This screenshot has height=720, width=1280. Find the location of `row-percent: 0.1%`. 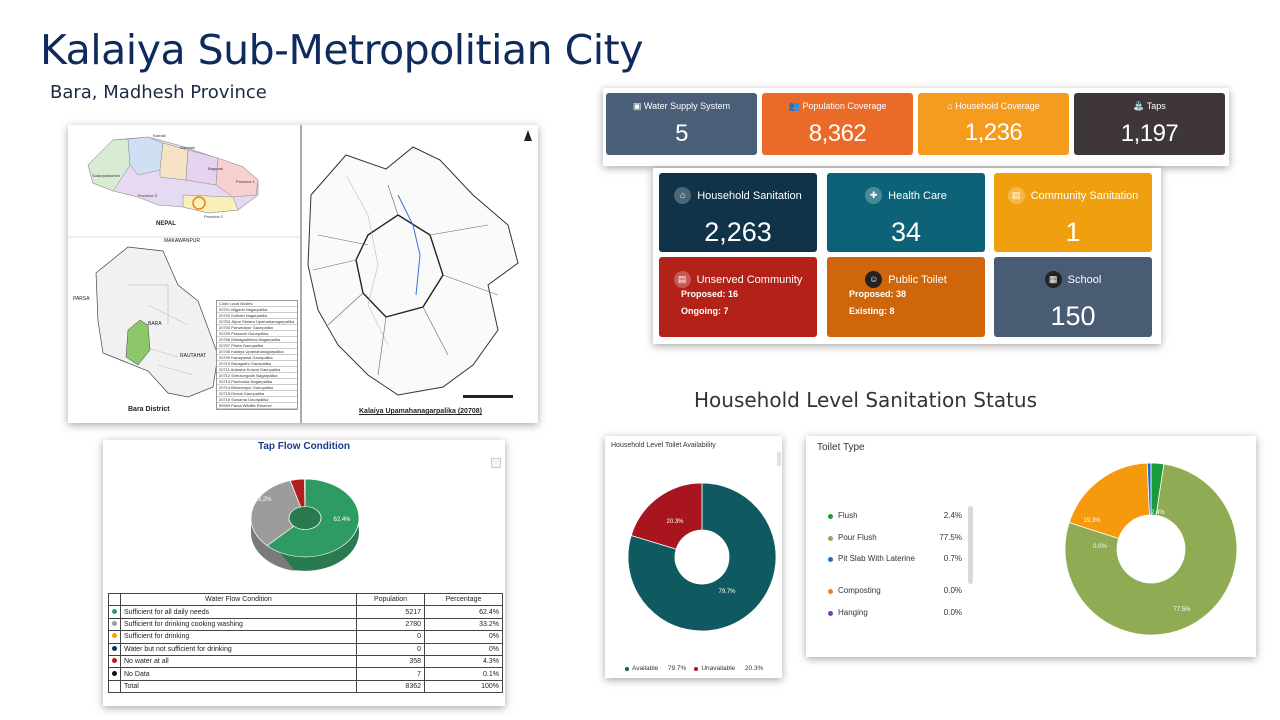

row-percent: 0.1% is located at coordinates (463, 674).